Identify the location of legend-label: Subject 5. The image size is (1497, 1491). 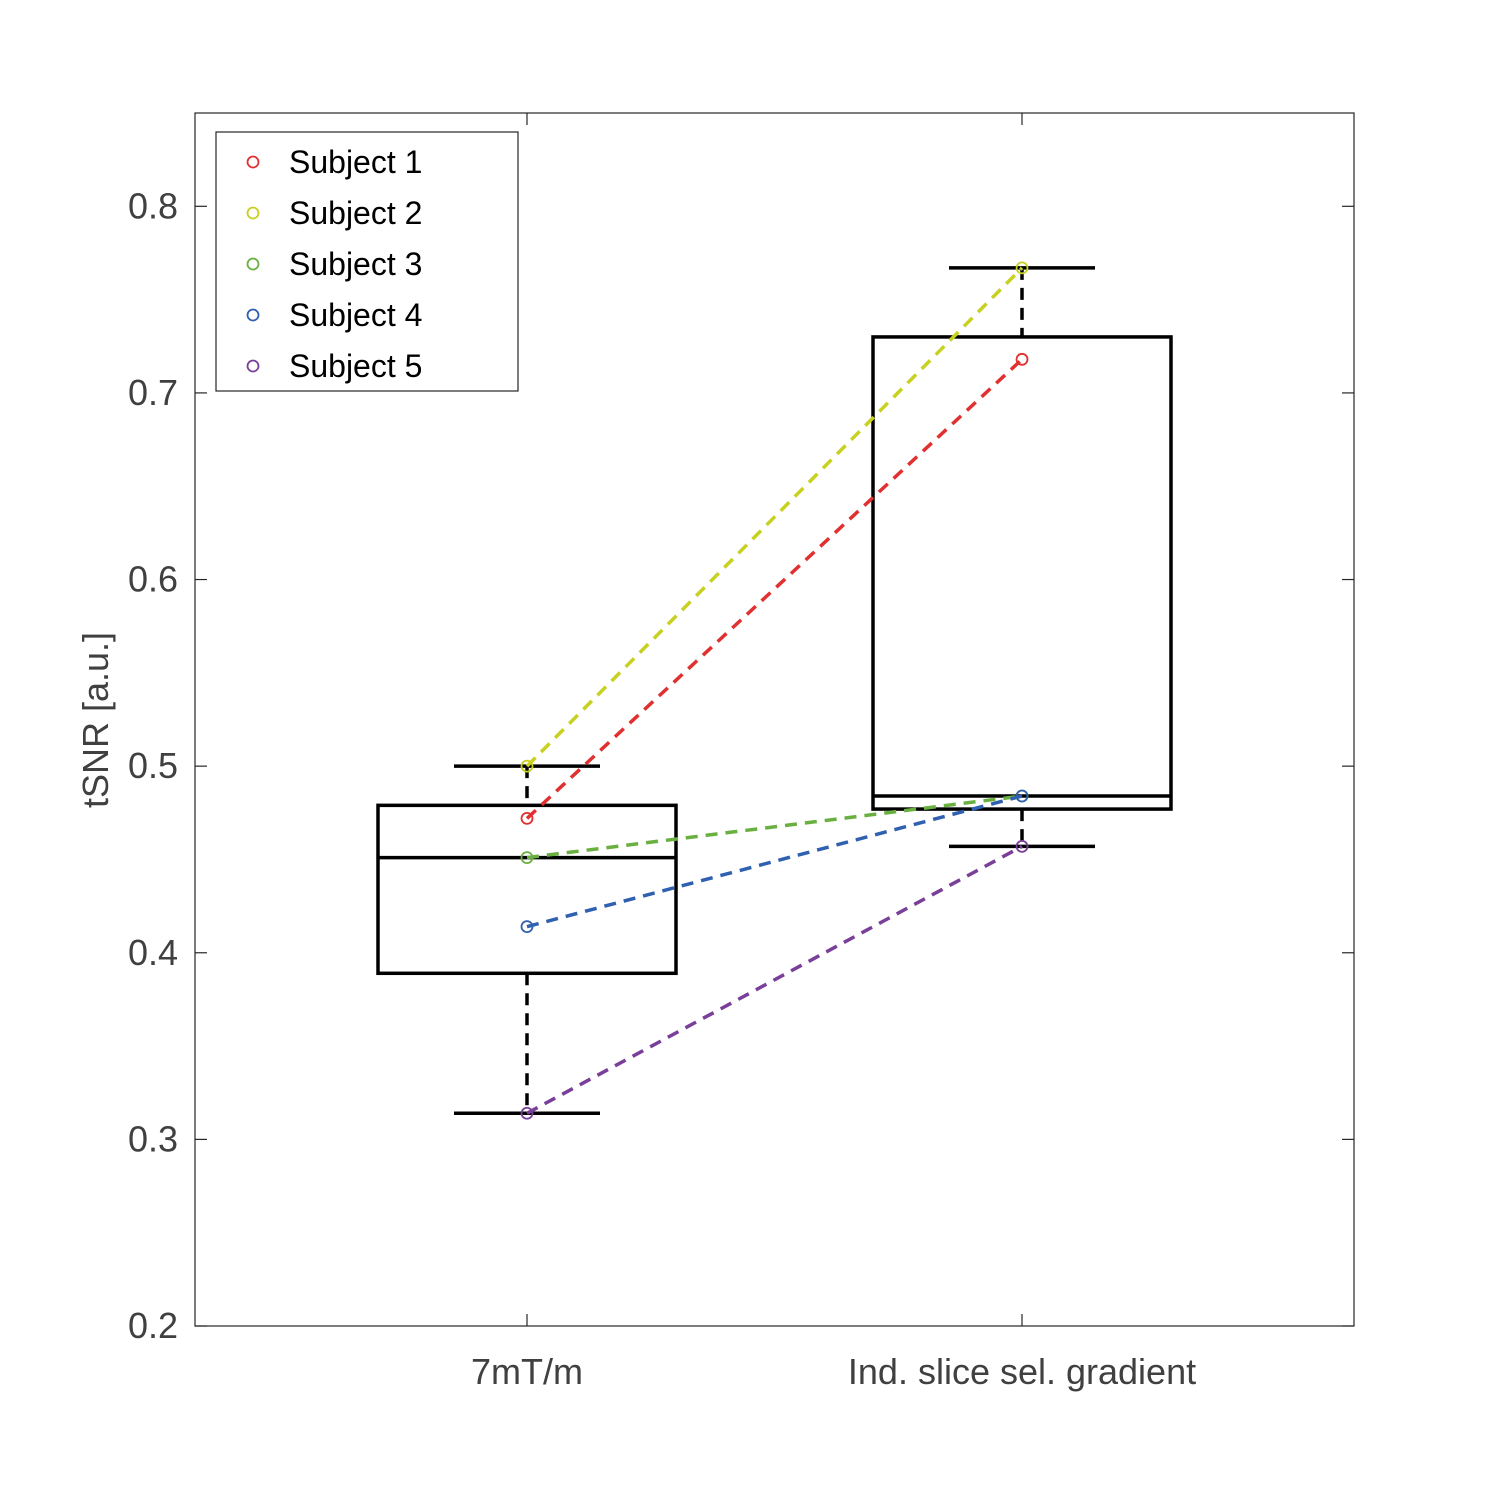
(355, 366).